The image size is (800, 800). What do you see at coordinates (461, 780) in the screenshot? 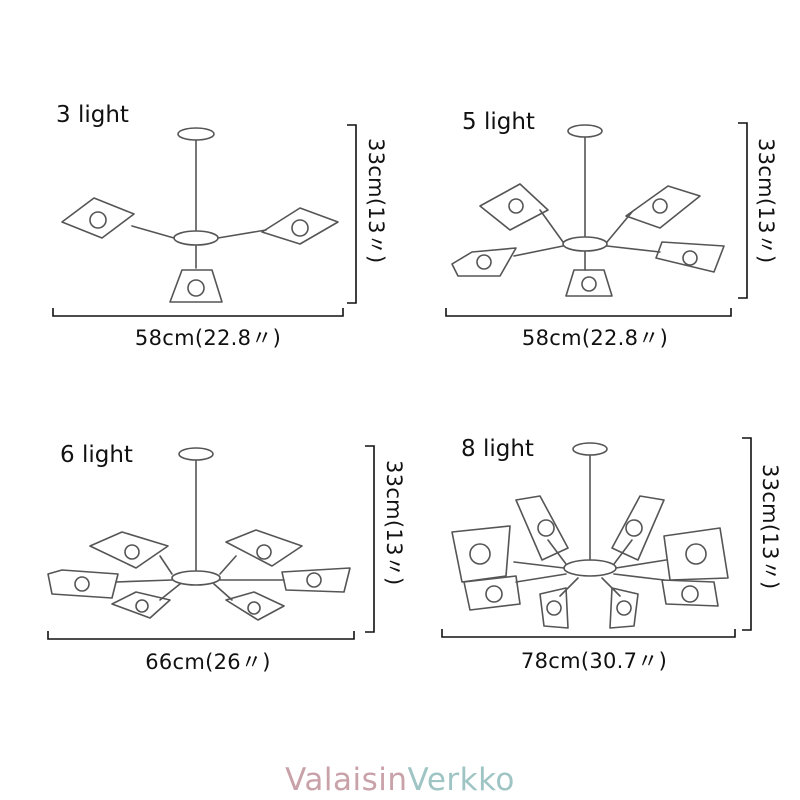
I see `brand-part2: Verkko` at bounding box center [461, 780].